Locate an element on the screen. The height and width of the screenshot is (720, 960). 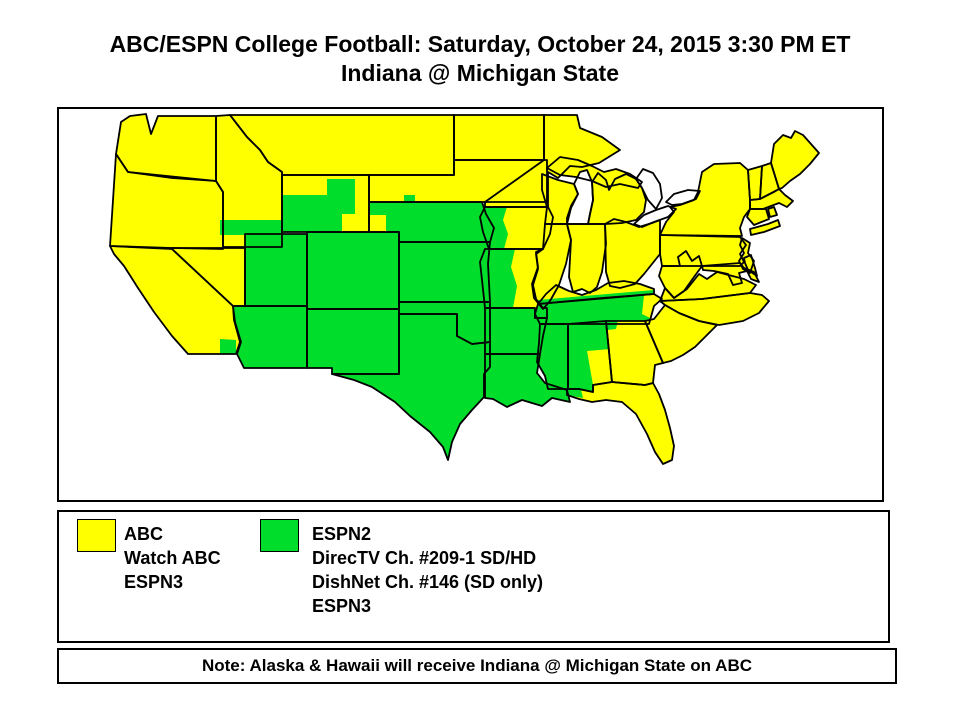
state-rhode-island is located at coordinates (772, 212).